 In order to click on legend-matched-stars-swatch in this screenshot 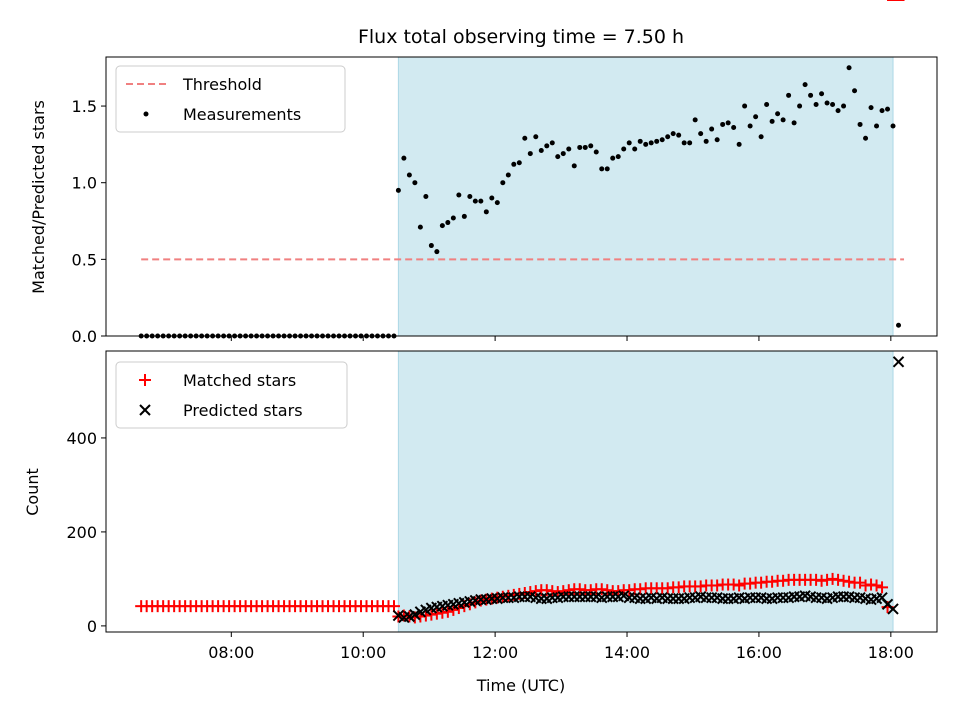, I will do `click(145, 380)`.